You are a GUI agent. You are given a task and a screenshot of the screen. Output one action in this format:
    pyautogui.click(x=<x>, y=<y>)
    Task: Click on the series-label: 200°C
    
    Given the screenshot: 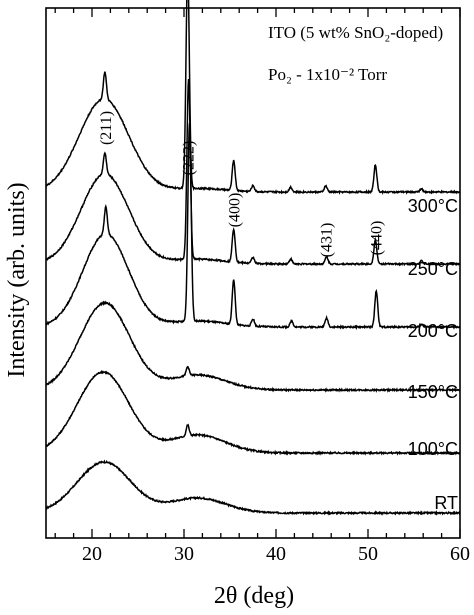 What is the action you would take?
    pyautogui.click(x=433, y=331)
    